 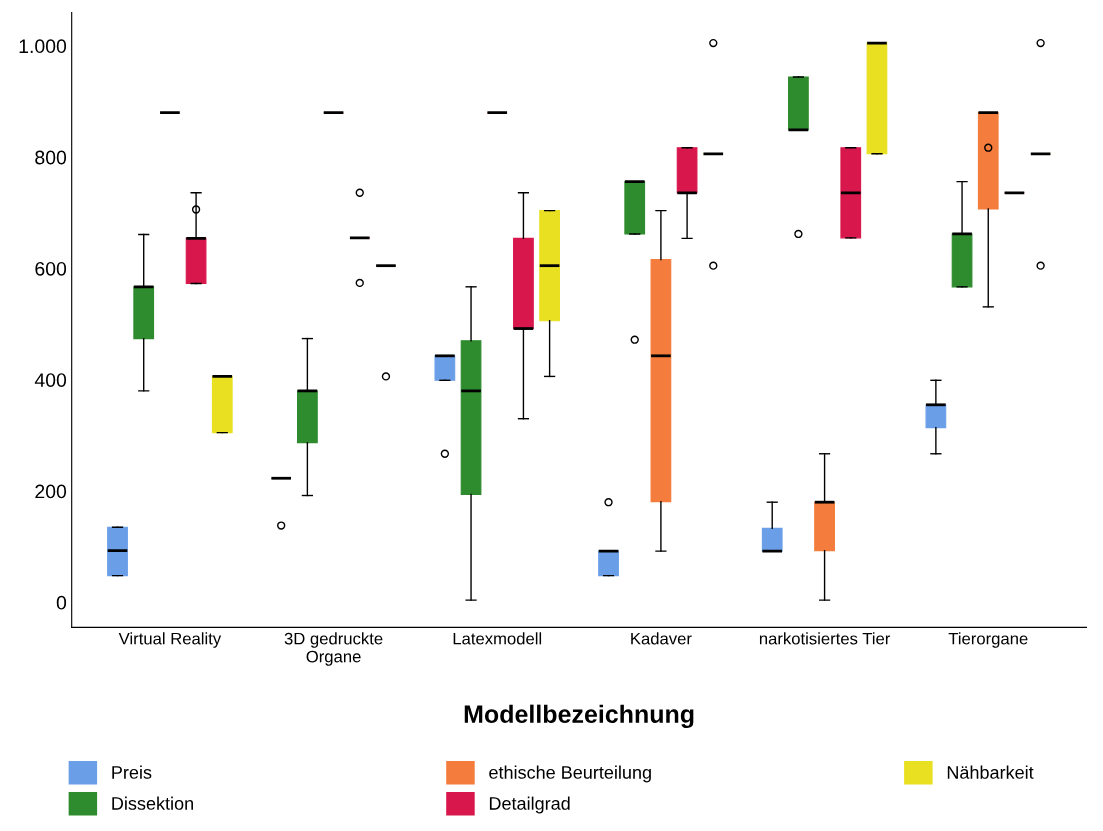 I want to click on legend-label: ethische Beurteilung, so click(x=570, y=774).